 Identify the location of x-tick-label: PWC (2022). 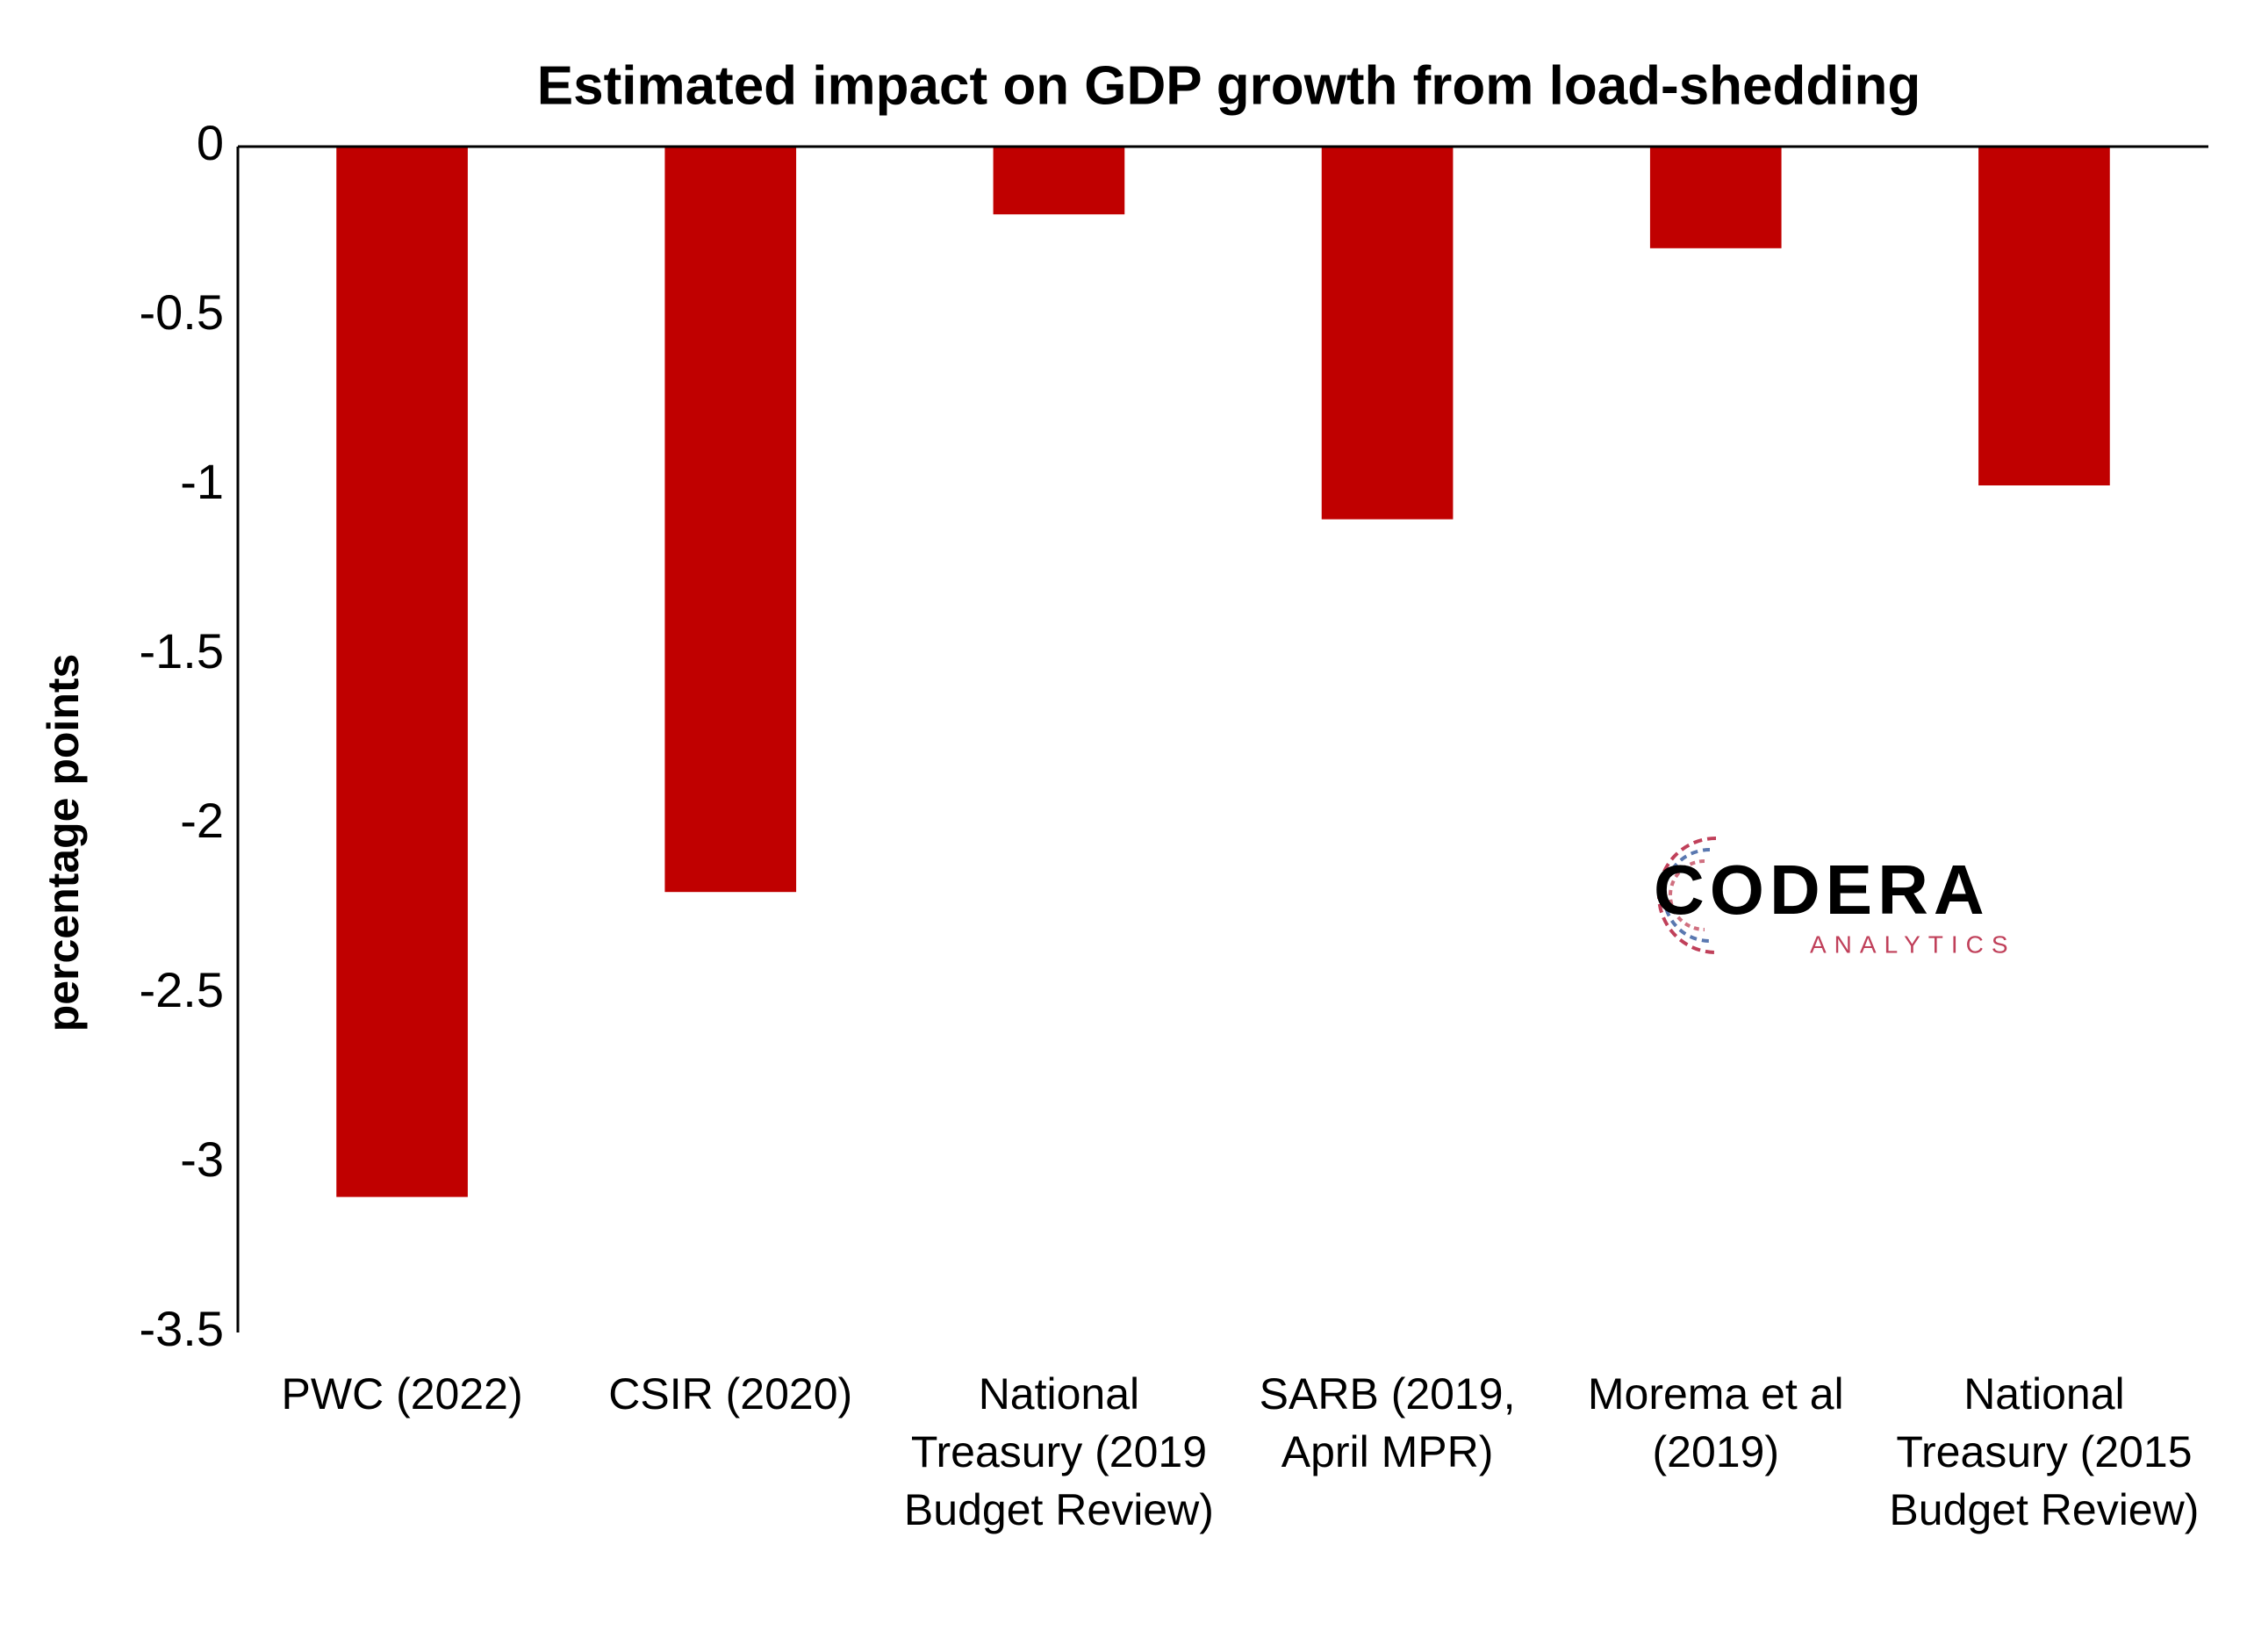
(402, 1394).